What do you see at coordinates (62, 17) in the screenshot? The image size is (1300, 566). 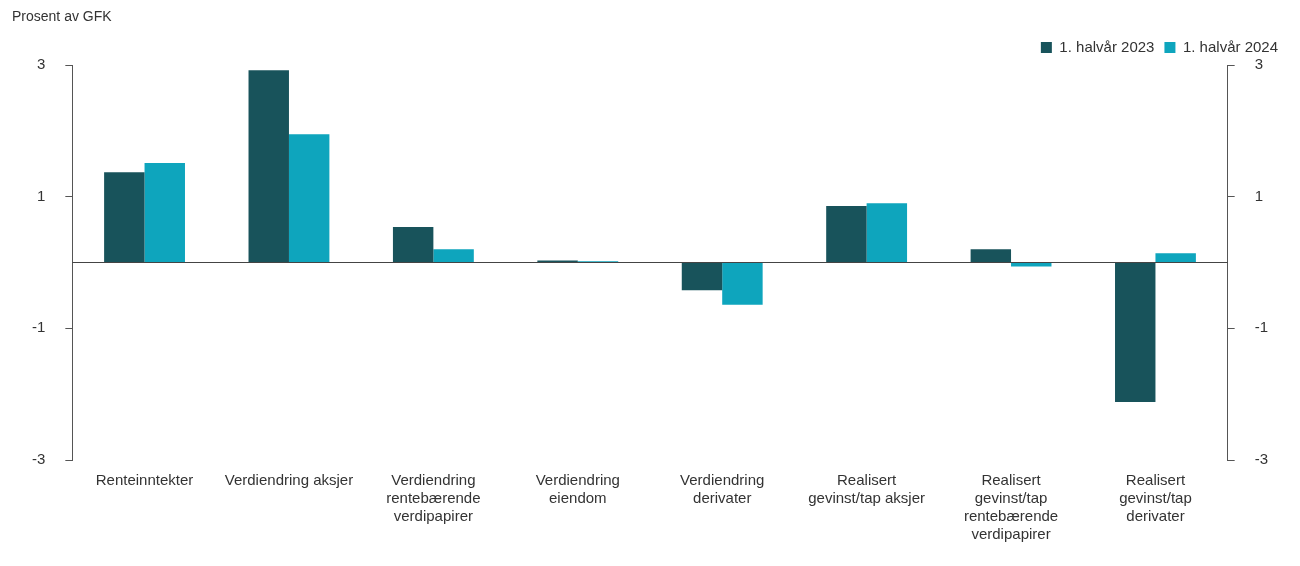 I see `y-axis-title: Prosent av GFK` at bounding box center [62, 17].